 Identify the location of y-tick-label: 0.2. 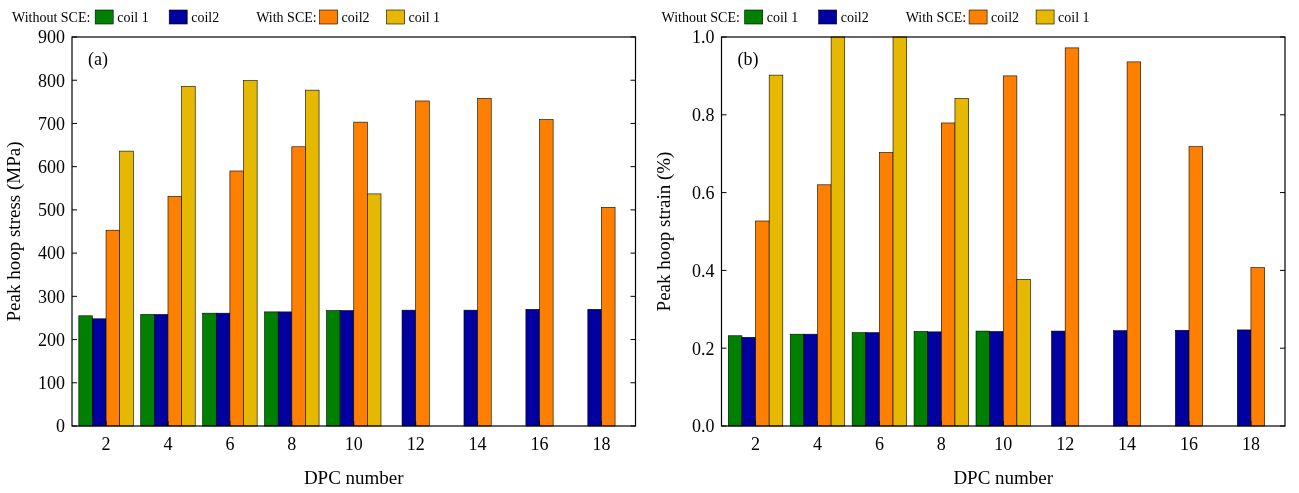
(703, 348).